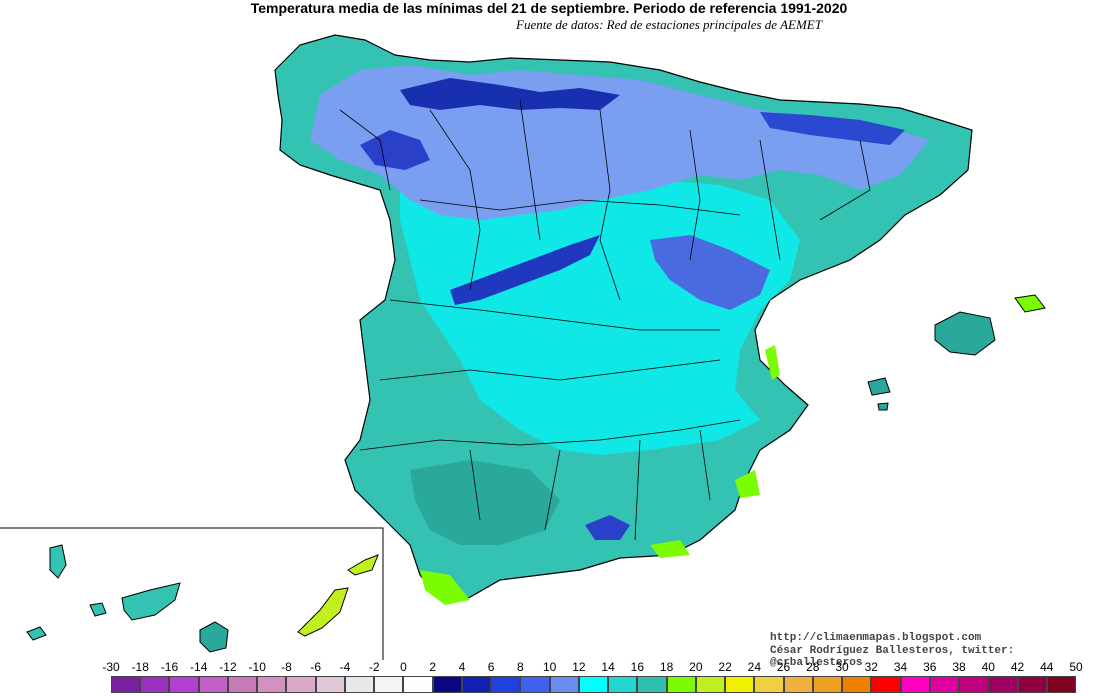 This screenshot has width=1098, height=696. I want to click on menorca, so click(1030, 303).